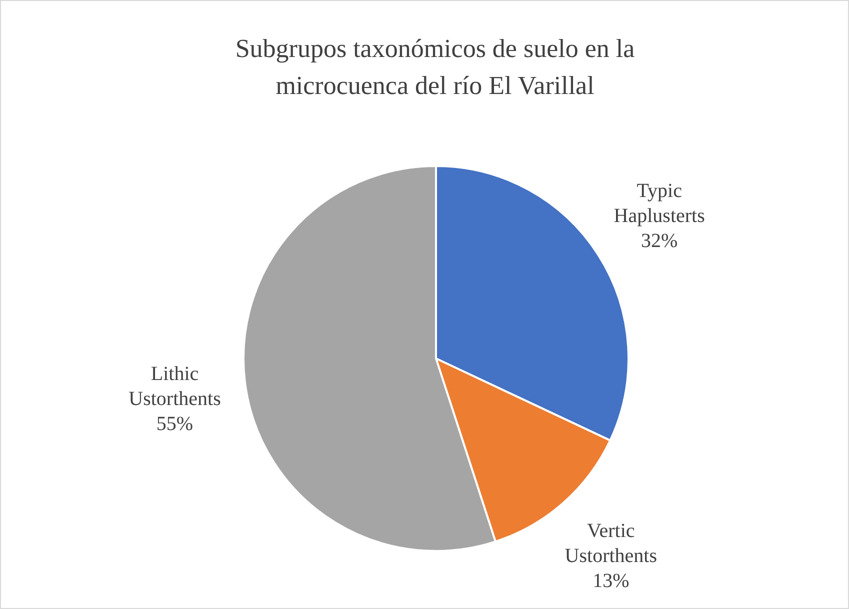 This screenshot has height=609, width=849. What do you see at coordinates (611, 544) in the screenshot?
I see `slice-label: Vertic Ustorthents` at bounding box center [611, 544].